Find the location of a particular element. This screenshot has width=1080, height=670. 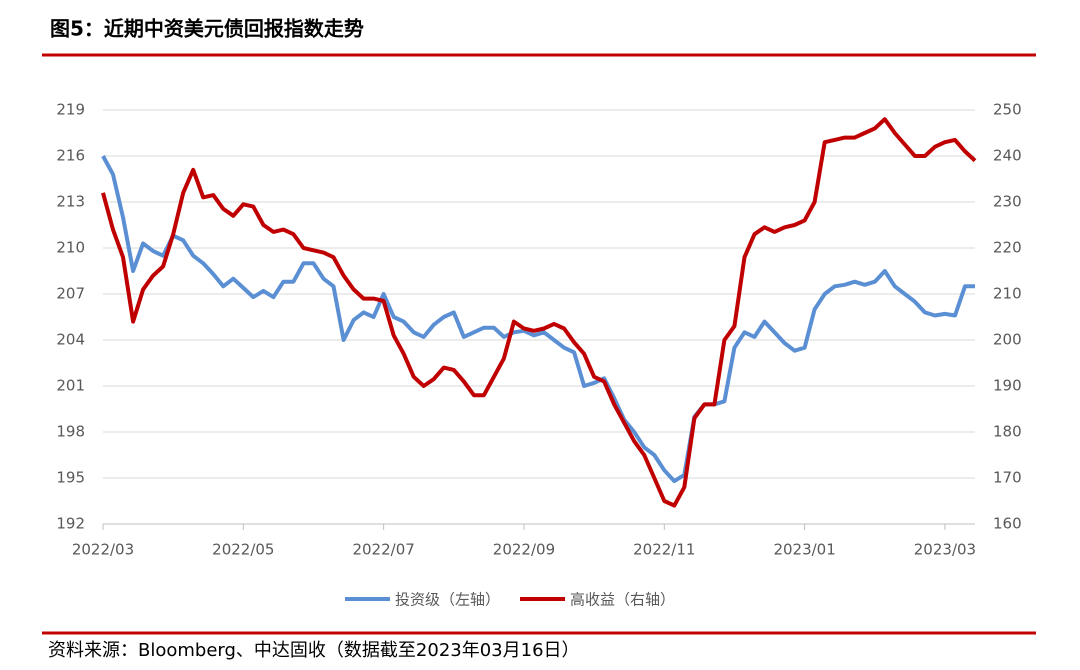

y-tick-label: 207 is located at coordinates (70, 294).